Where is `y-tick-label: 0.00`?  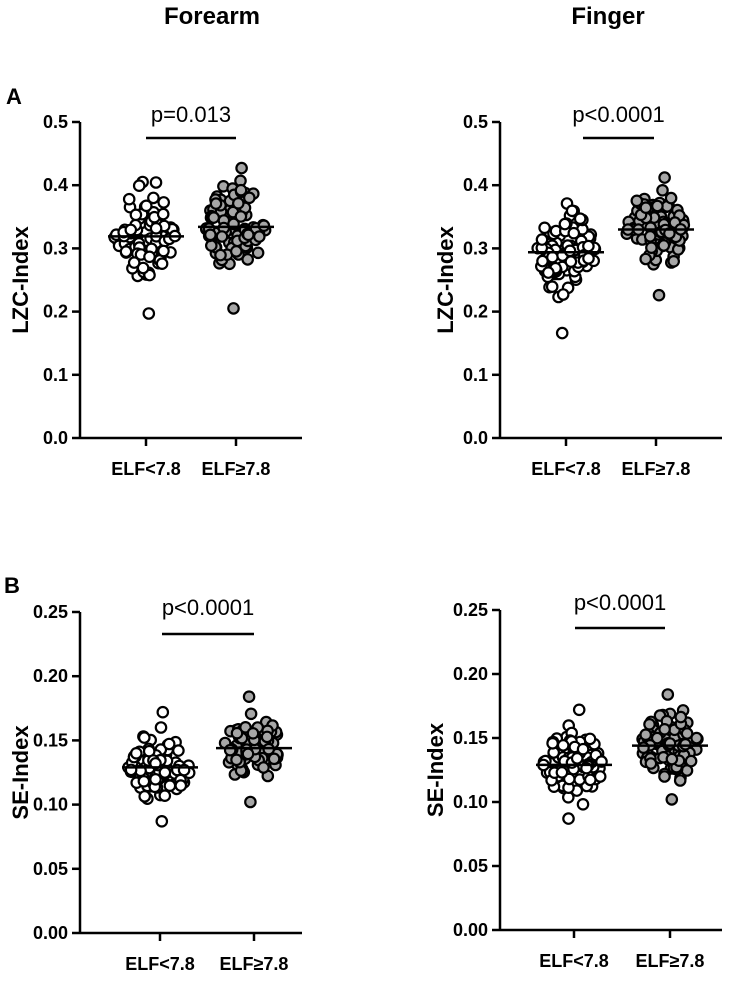
y-tick-label: 0.00 is located at coordinates (470, 930).